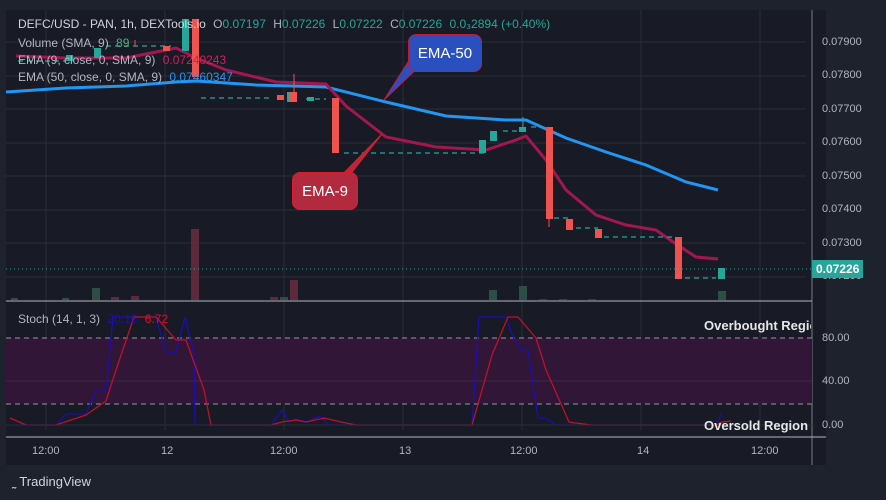 The image size is (886, 500). Describe the element at coordinates (842, 209) in the screenshot. I see `price-tick: 0.07400` at that location.